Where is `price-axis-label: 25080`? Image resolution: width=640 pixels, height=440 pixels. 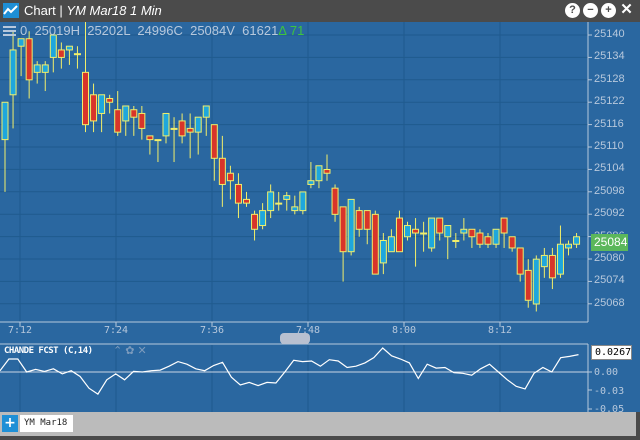
price-axis-label: 25080 is located at coordinates (609, 258).